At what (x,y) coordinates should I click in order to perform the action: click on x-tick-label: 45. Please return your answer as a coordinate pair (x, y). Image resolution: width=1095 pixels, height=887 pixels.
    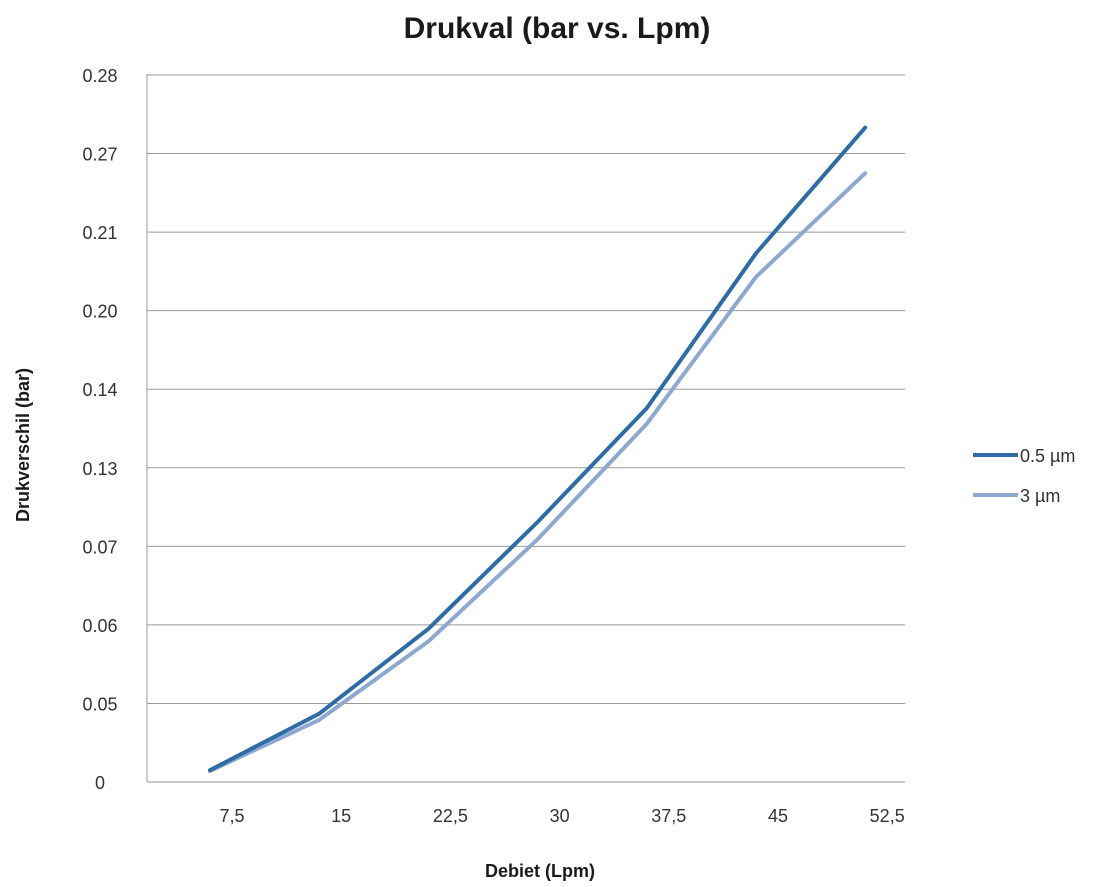
    Looking at the image, I should click on (778, 816).